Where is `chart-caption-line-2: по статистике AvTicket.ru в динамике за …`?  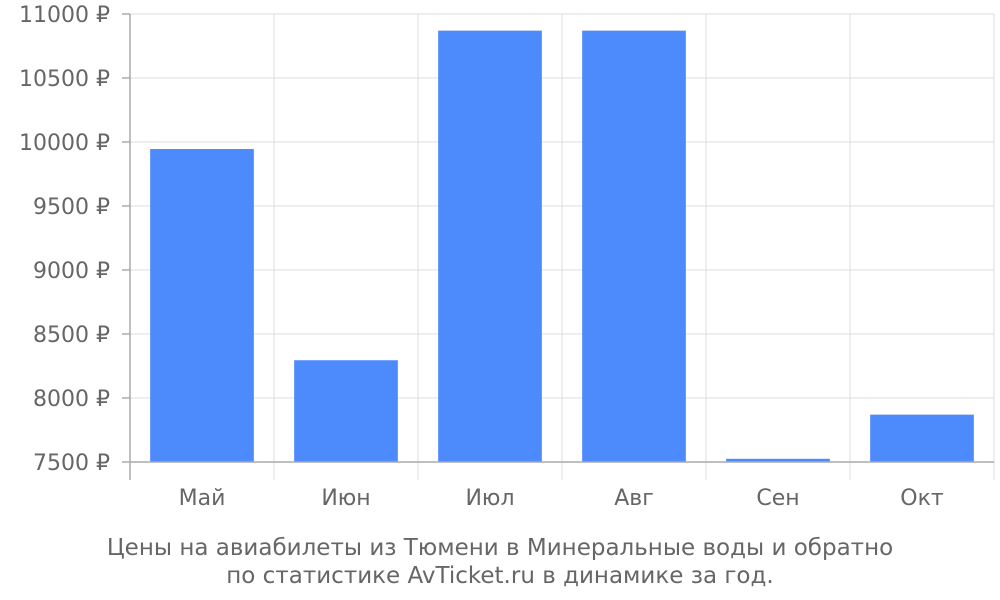 chart-caption-line-2: по статистике AvTicket.ru в динамике за … is located at coordinates (500, 576).